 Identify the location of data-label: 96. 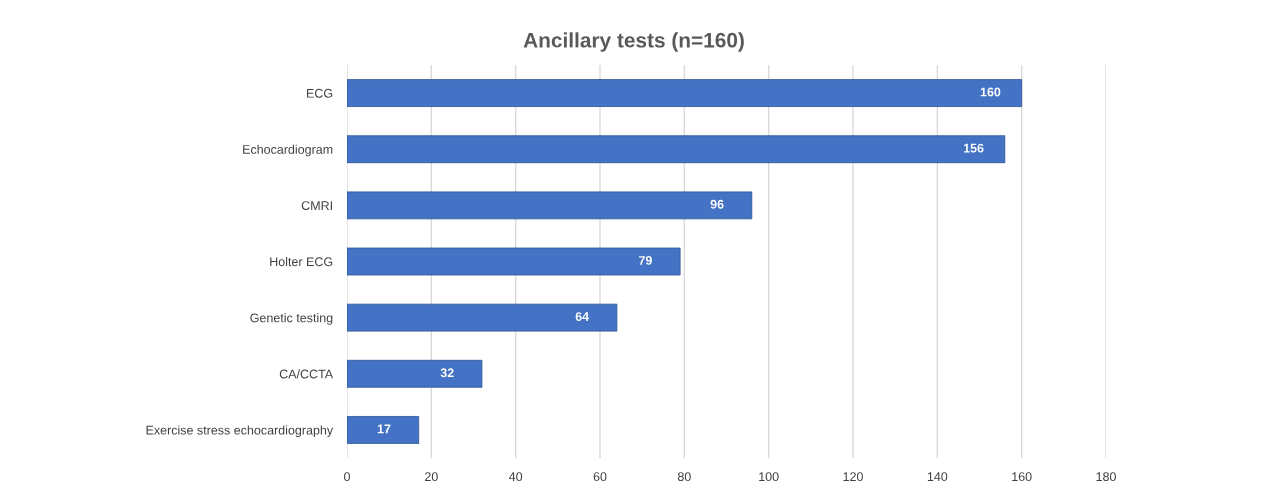
(717, 204).